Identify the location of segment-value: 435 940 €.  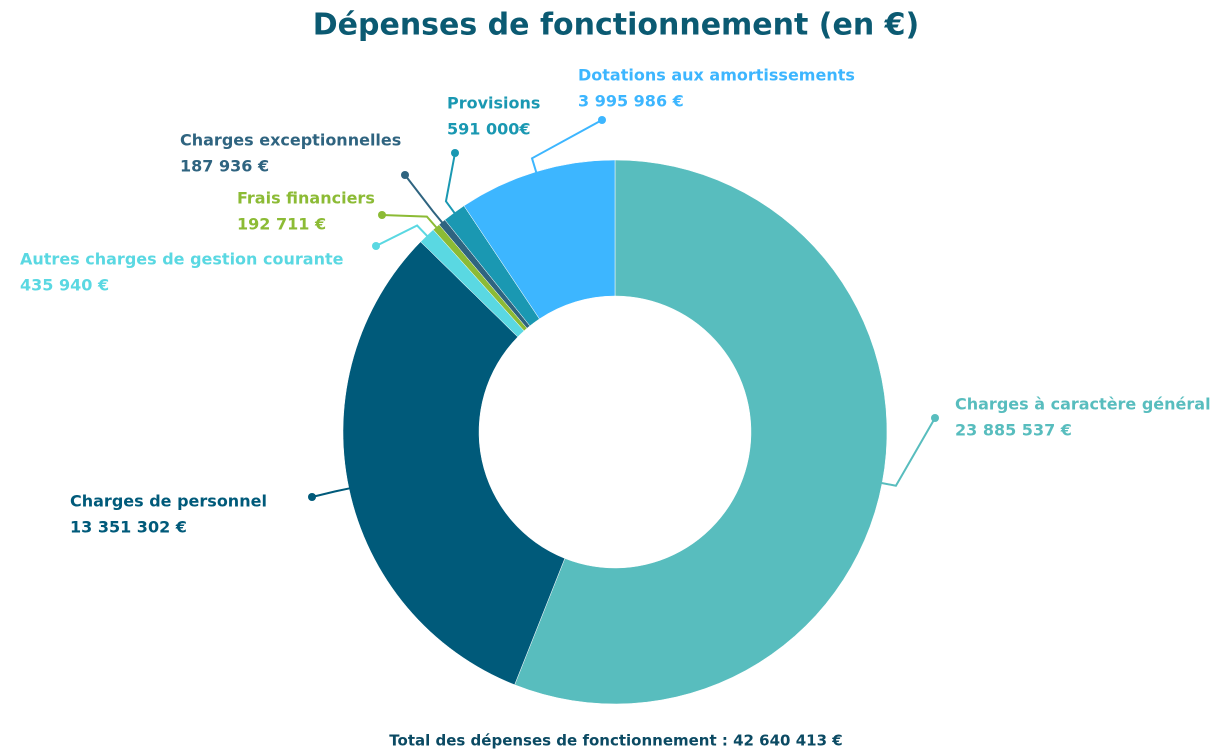
(64, 285).